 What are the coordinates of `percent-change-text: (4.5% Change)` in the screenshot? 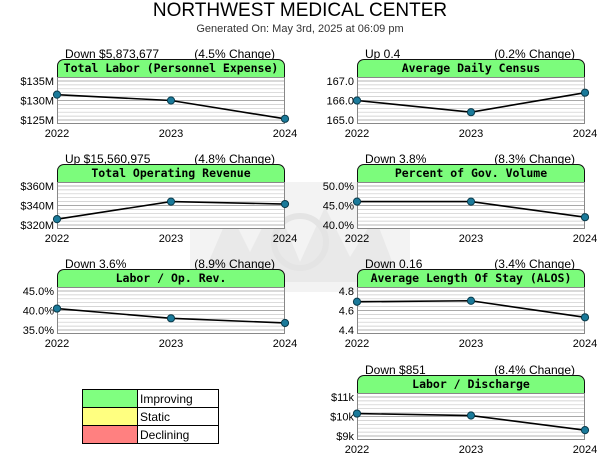 It's located at (234, 54).